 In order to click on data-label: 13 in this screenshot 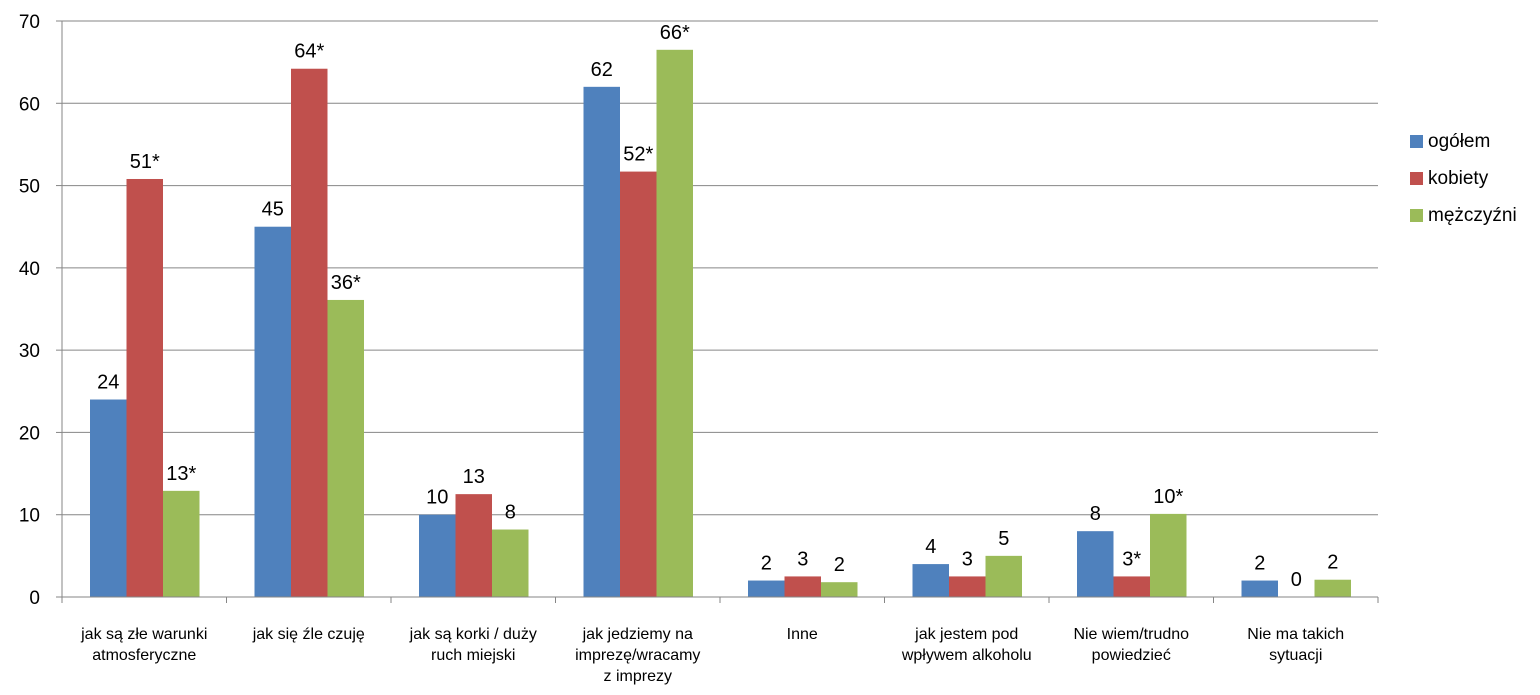, I will do `click(474, 477)`.